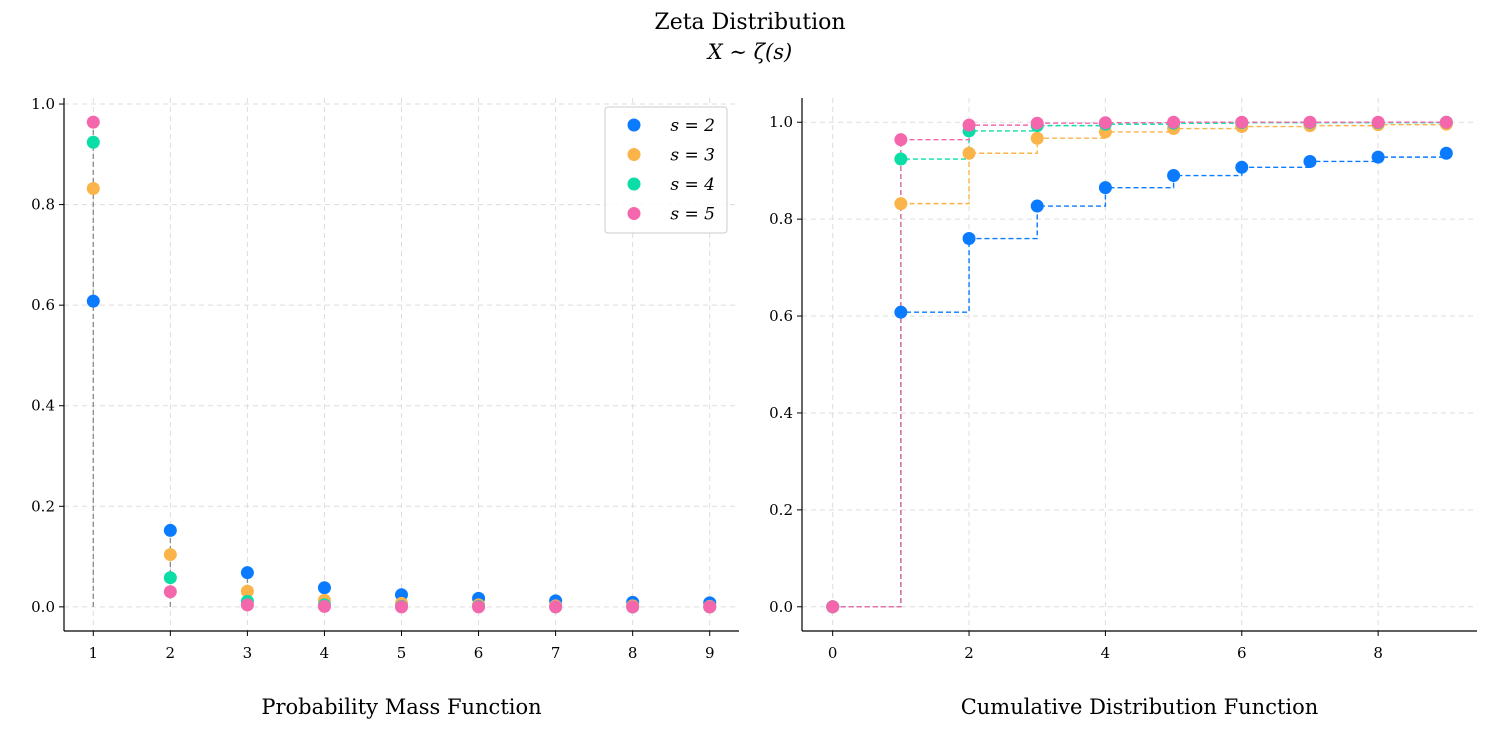 The width and height of the screenshot is (1500, 750). What do you see at coordinates (901, 159) in the screenshot?
I see `cdf-point-s4` at bounding box center [901, 159].